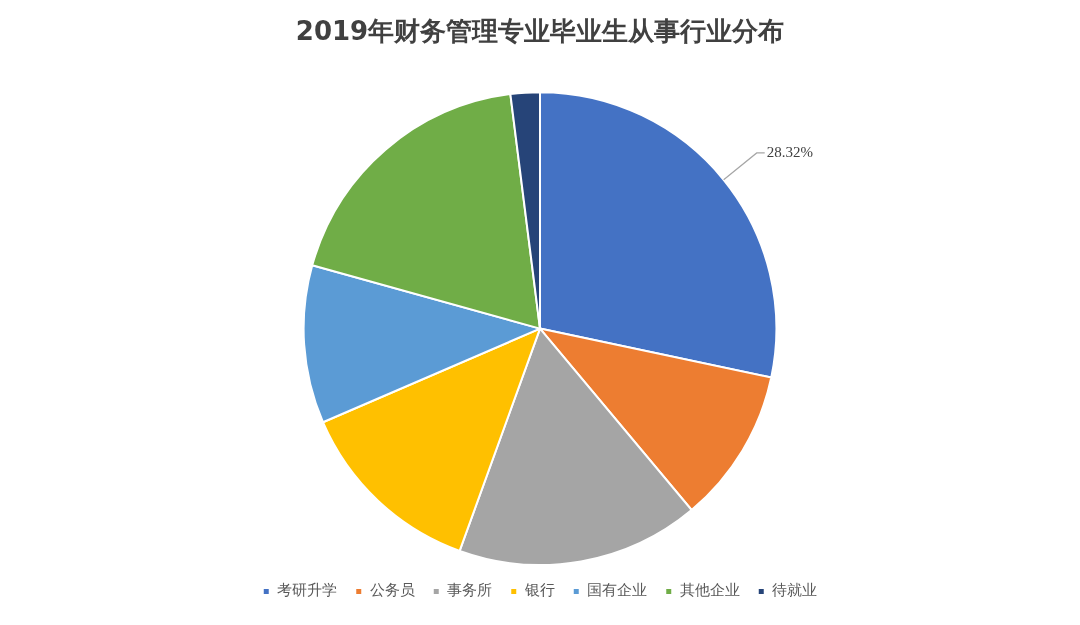  What do you see at coordinates (709, 590) in the screenshot?
I see `legend-label: 其他企业` at bounding box center [709, 590].